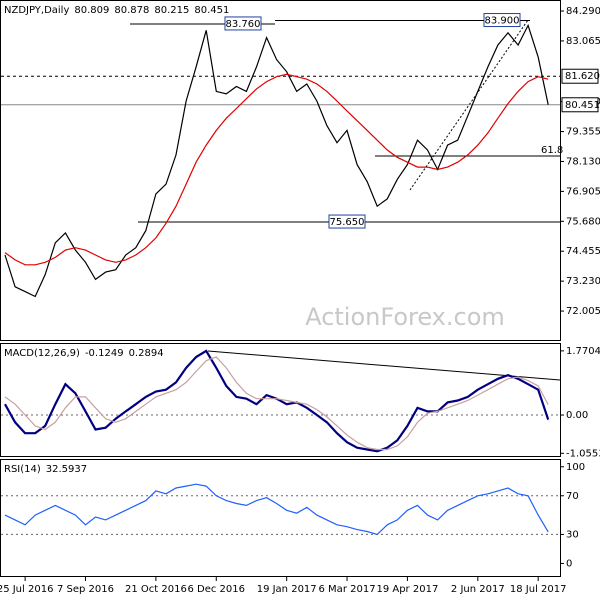 This screenshot has height=600, width=600. What do you see at coordinates (146, 353) in the screenshot?
I see `header-text: 0.2894` at bounding box center [146, 353].